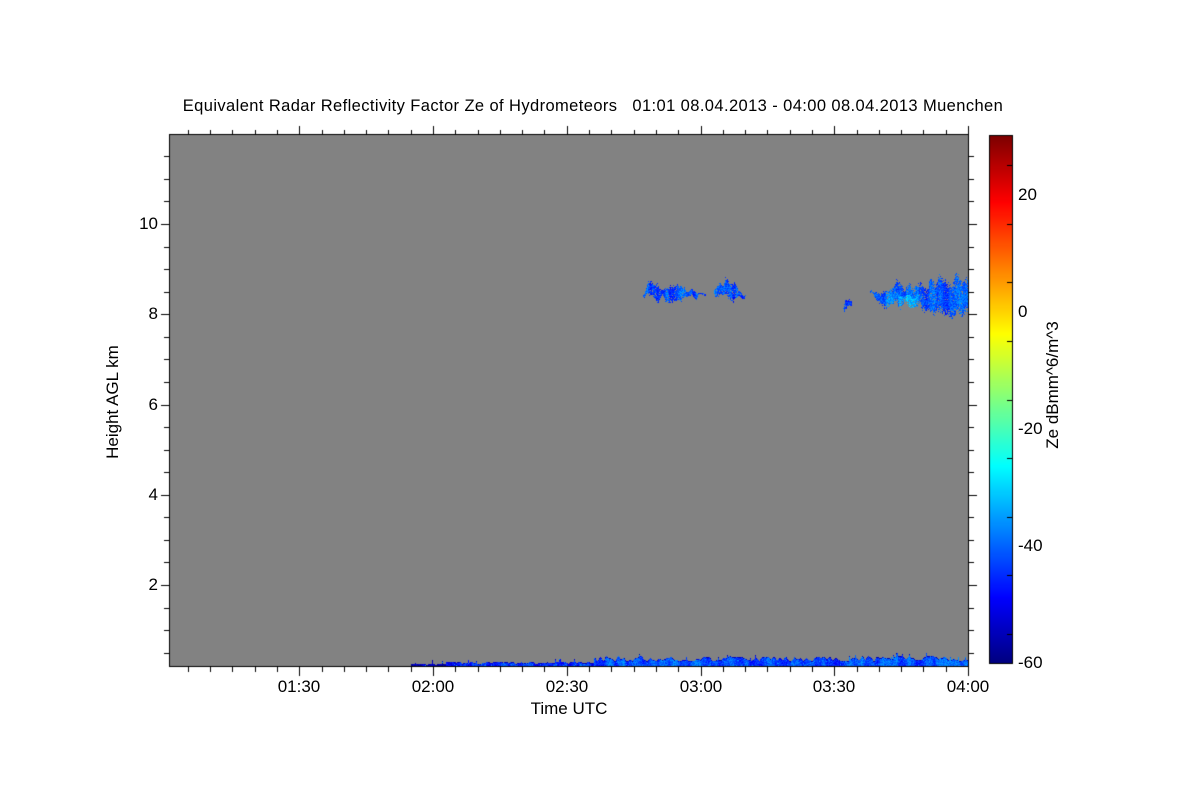 This screenshot has height=800, width=1200. I want to click on y-tick-label: 4, so click(153, 494).